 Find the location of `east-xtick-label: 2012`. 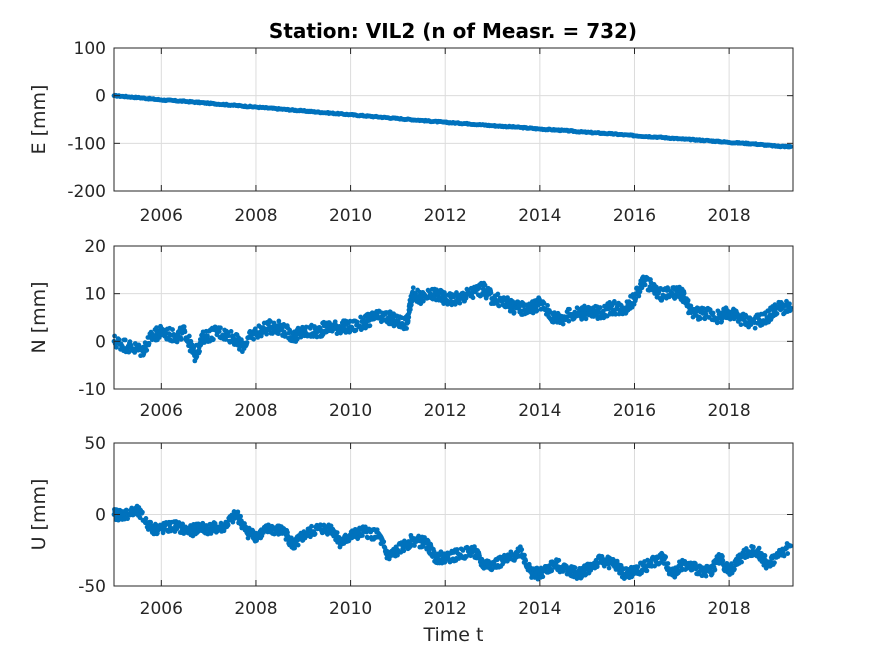

east-xtick-label: 2012 is located at coordinates (445, 216).